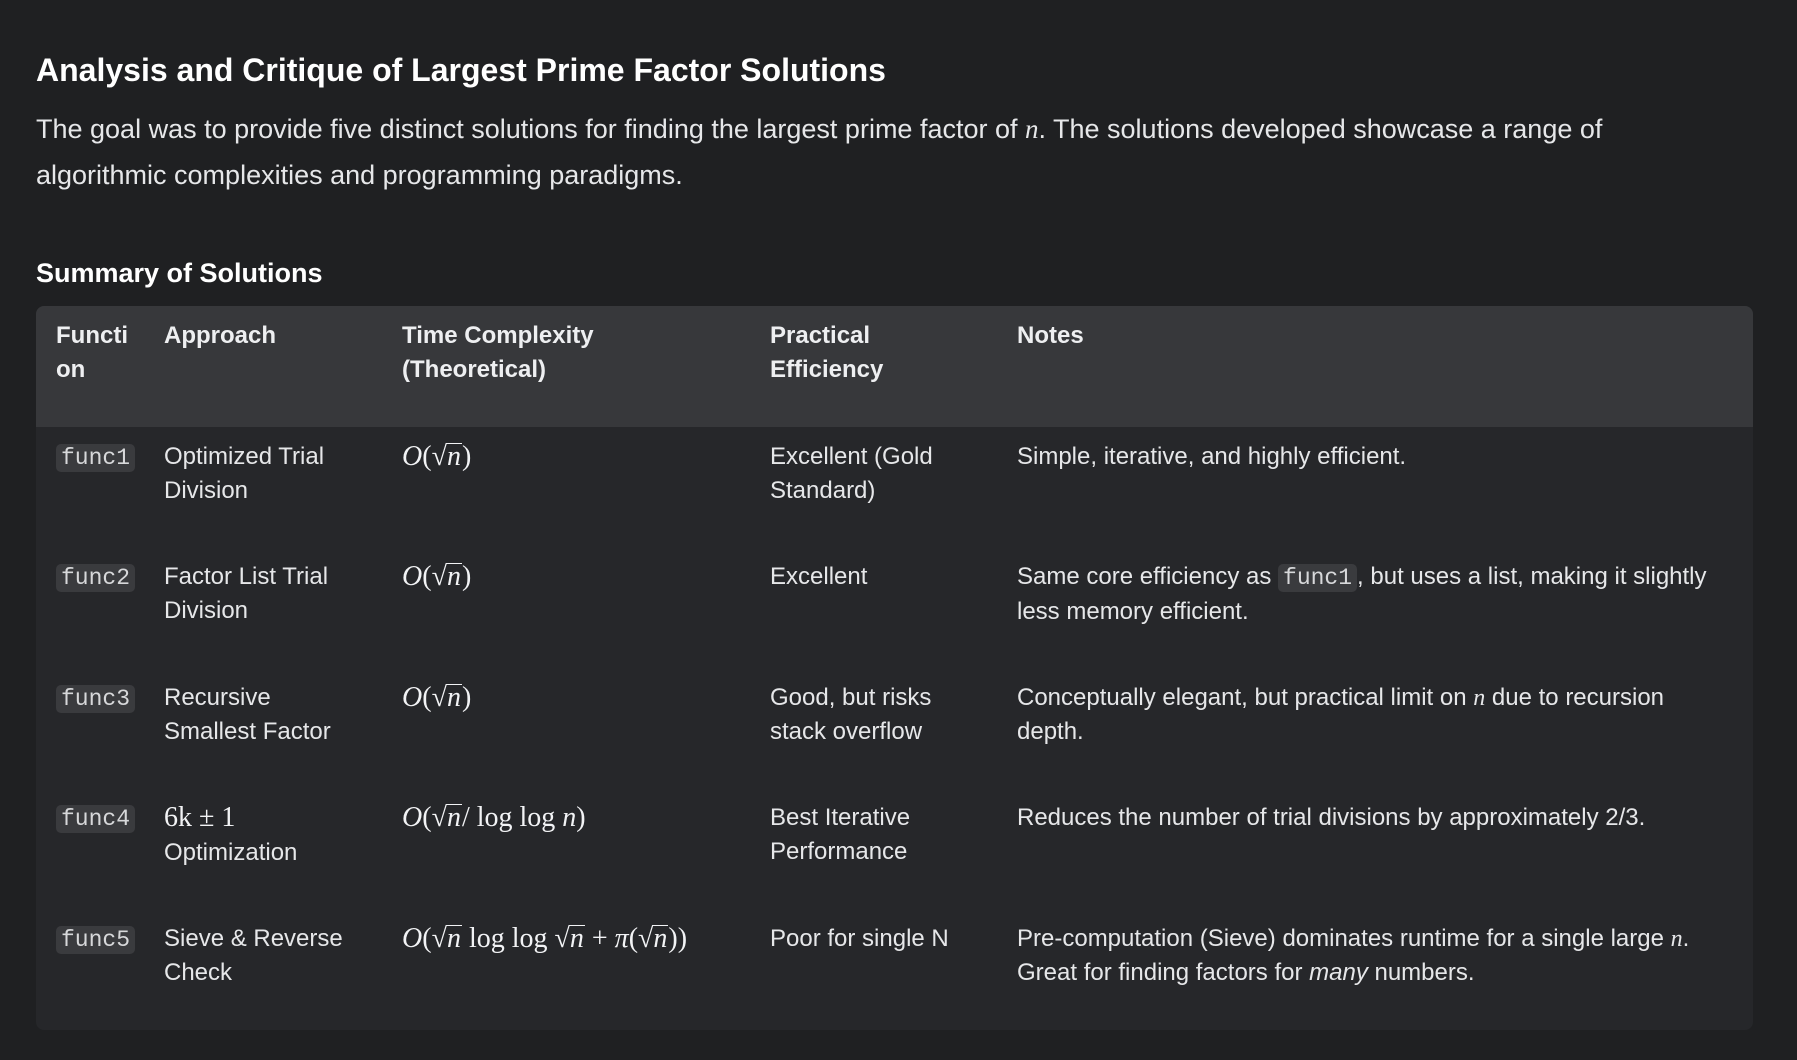  I want to click on cell-practical-efficiency: Poor for single N, so click(859, 938).